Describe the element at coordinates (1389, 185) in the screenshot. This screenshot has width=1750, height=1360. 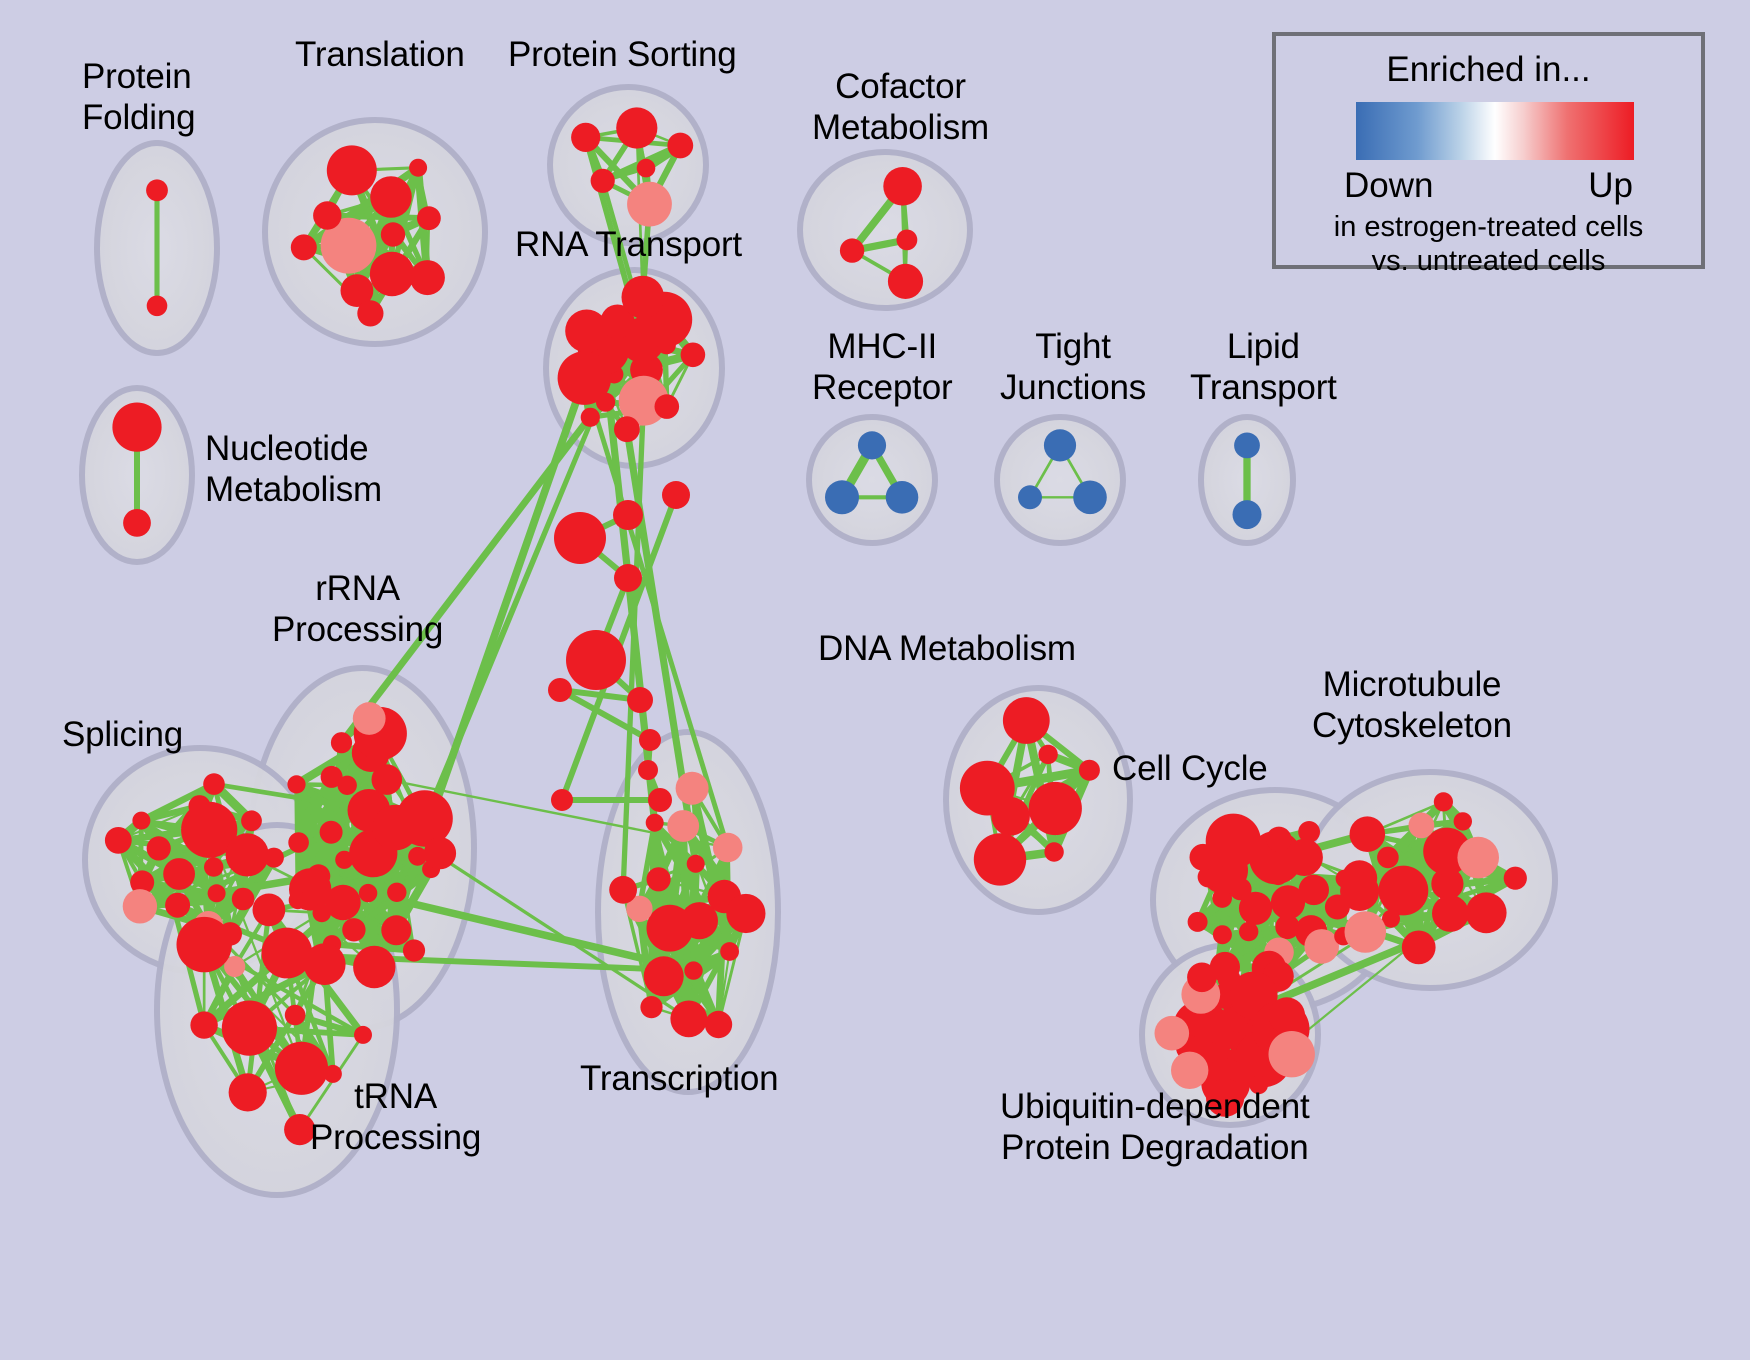
I see `legend-down-label: Down` at that location.